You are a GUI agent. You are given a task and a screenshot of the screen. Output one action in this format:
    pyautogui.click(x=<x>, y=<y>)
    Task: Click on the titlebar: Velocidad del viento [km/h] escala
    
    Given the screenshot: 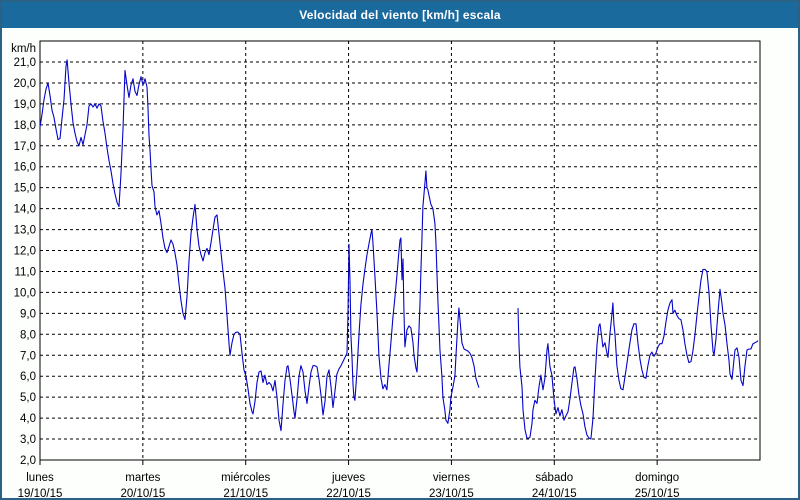 What is the action you would take?
    pyautogui.click(x=400, y=15)
    